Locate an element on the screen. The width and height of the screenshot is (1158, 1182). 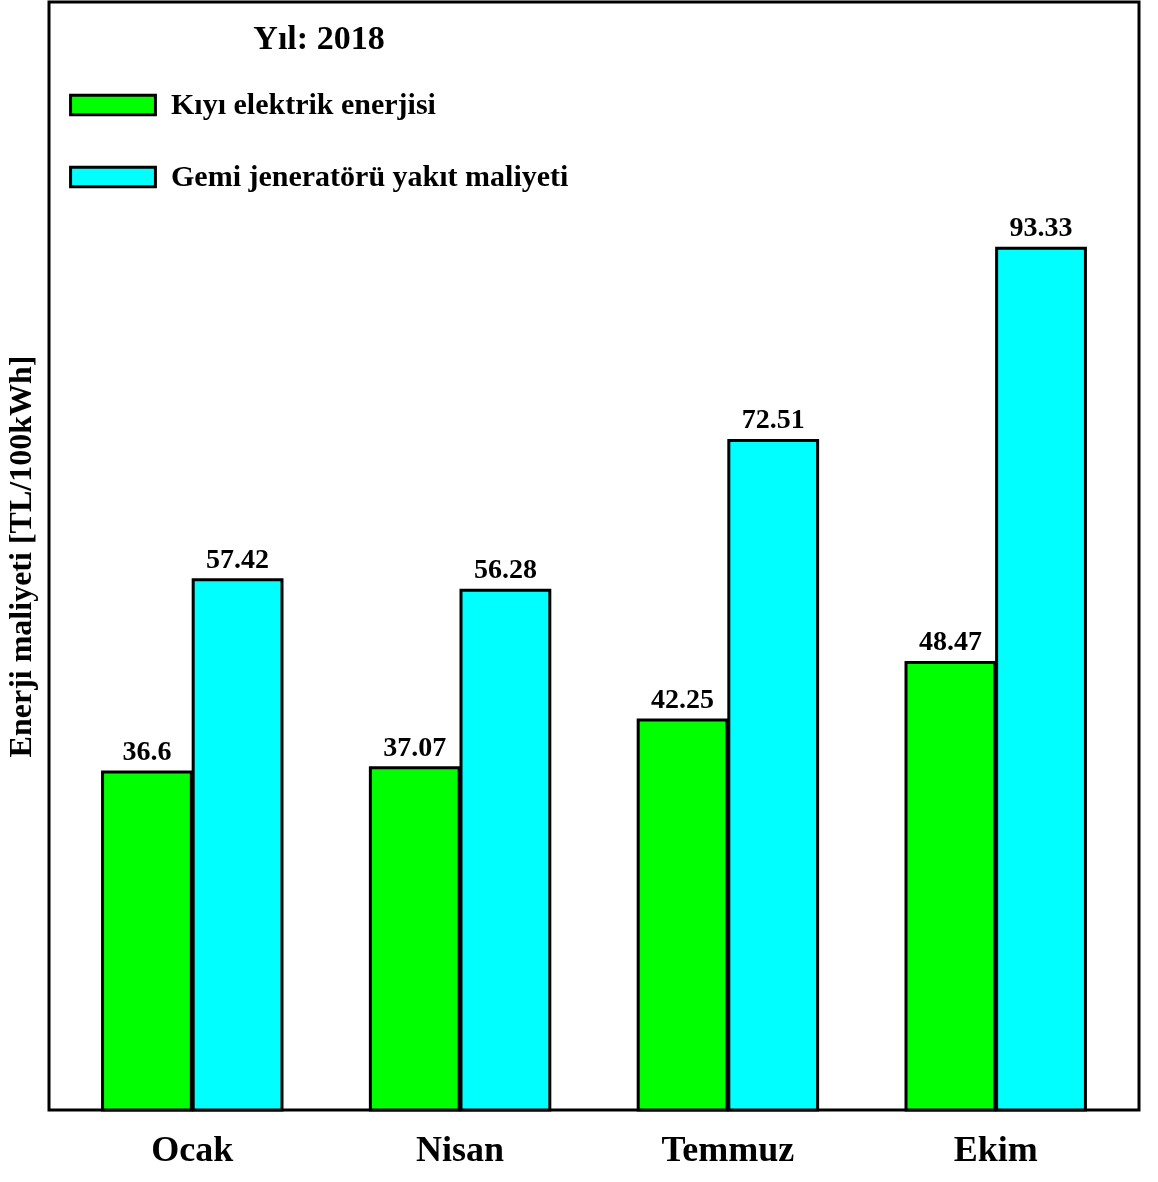
data-label: 72.51 is located at coordinates (773, 419).